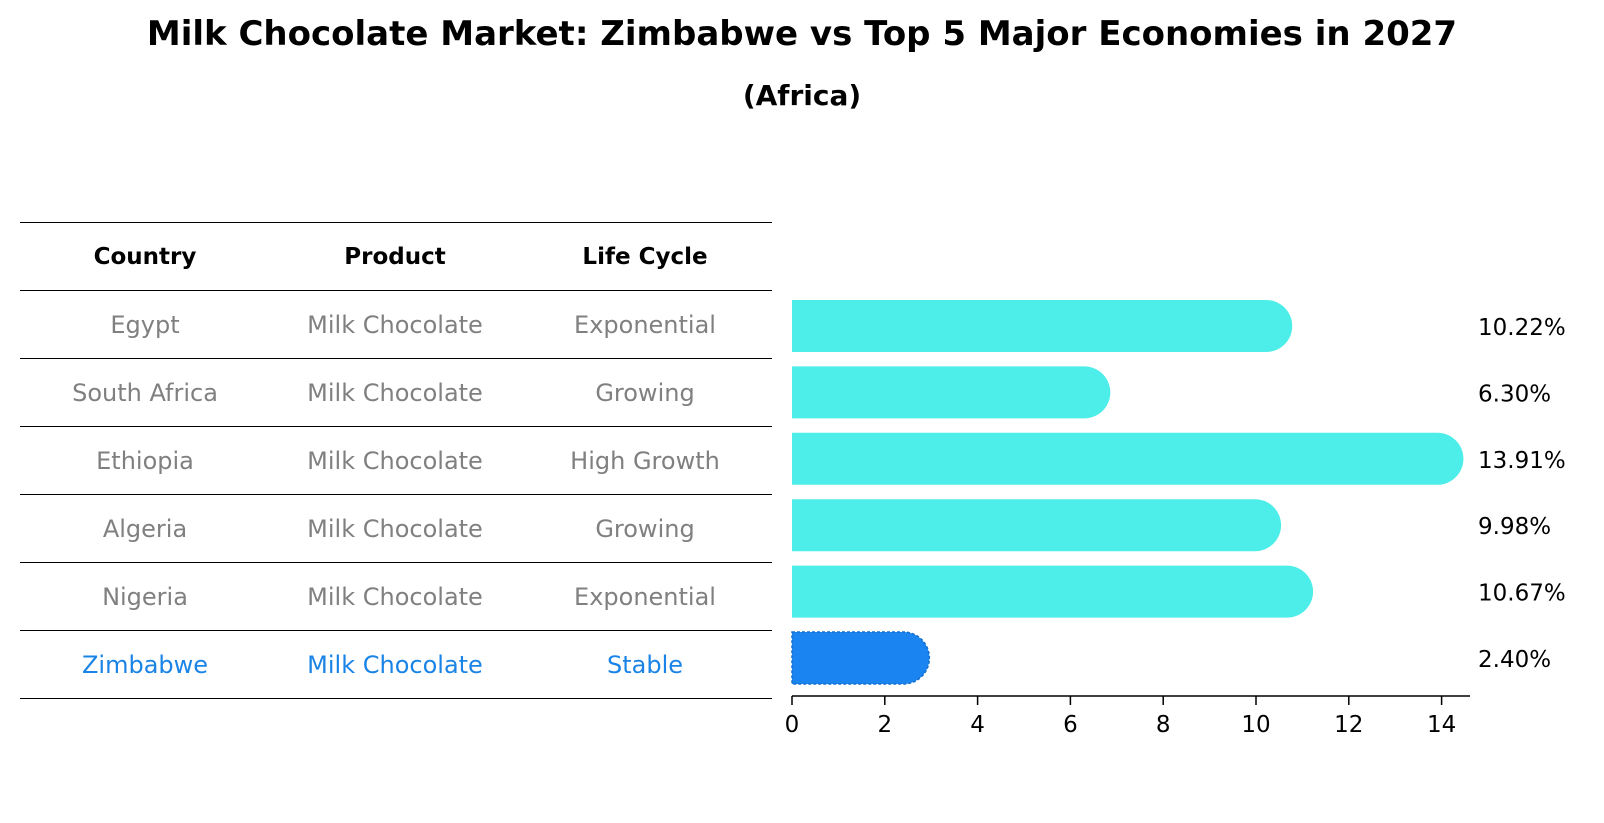 This screenshot has height=823, width=1604. I want to click on chart-subtitle: (Africa), so click(802, 95).